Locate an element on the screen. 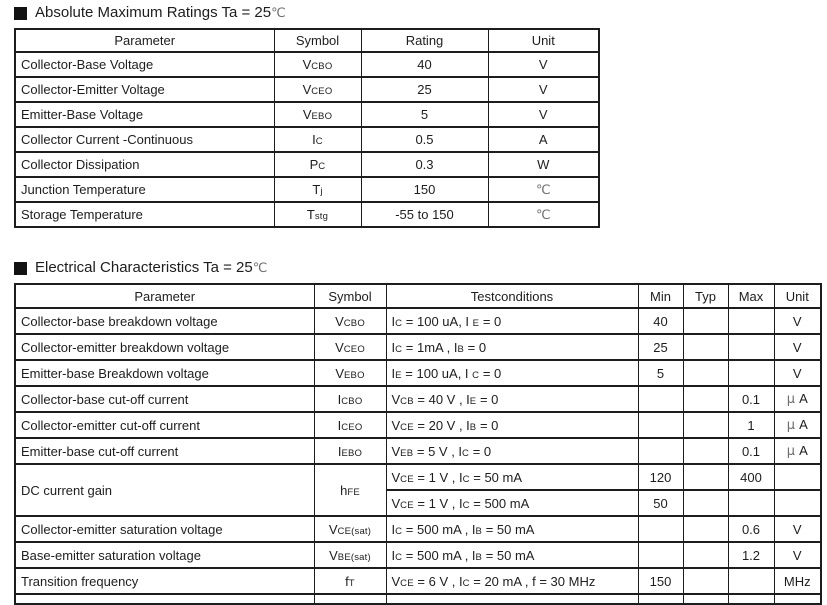 The image size is (827, 605). table-row: Collector Current -Continuous IC 0.5 A is located at coordinates (307, 139).